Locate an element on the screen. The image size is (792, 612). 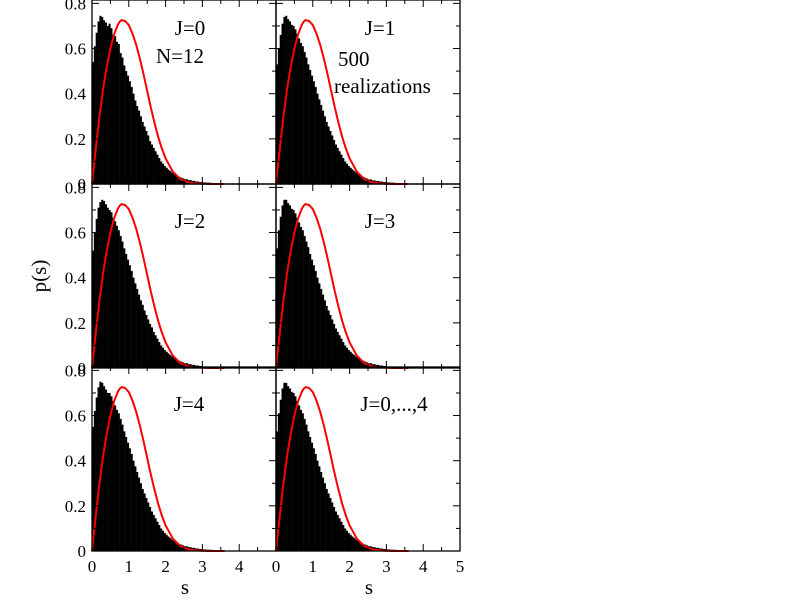
panel-6: 0 1 2 3 4 5 J=0,...,4 is located at coordinates (368, 471).